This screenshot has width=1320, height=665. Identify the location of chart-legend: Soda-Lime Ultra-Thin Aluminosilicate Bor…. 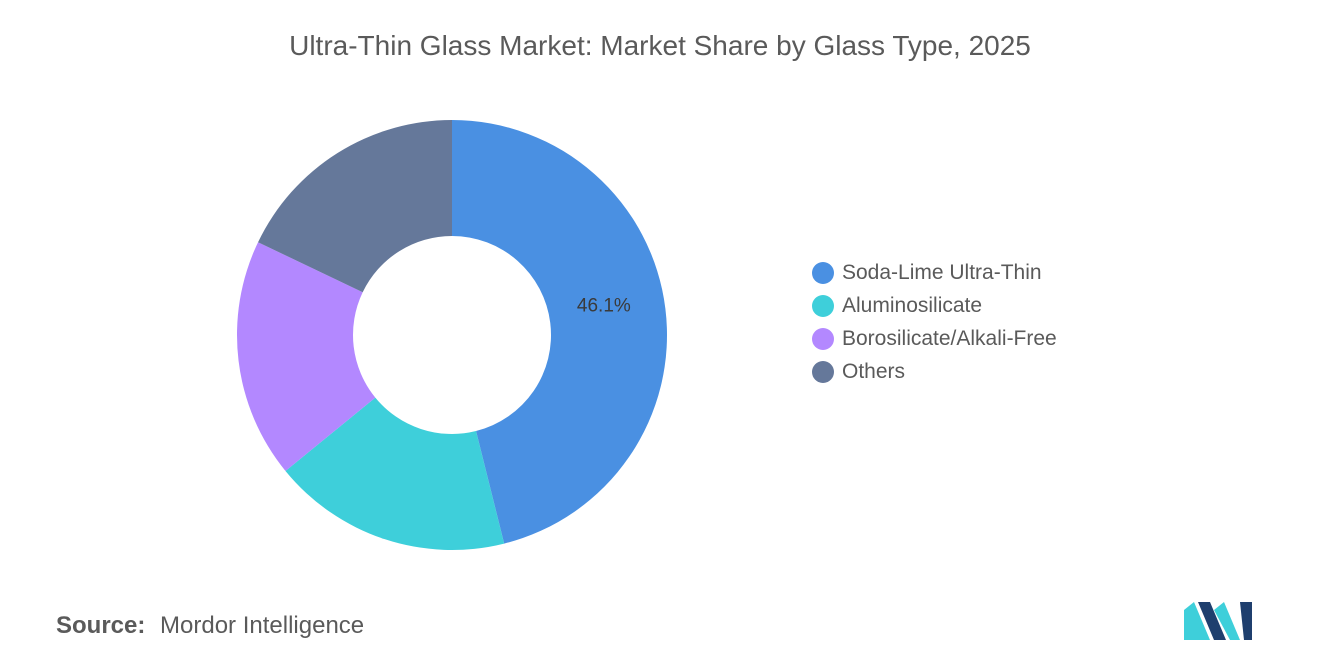
(934, 322).